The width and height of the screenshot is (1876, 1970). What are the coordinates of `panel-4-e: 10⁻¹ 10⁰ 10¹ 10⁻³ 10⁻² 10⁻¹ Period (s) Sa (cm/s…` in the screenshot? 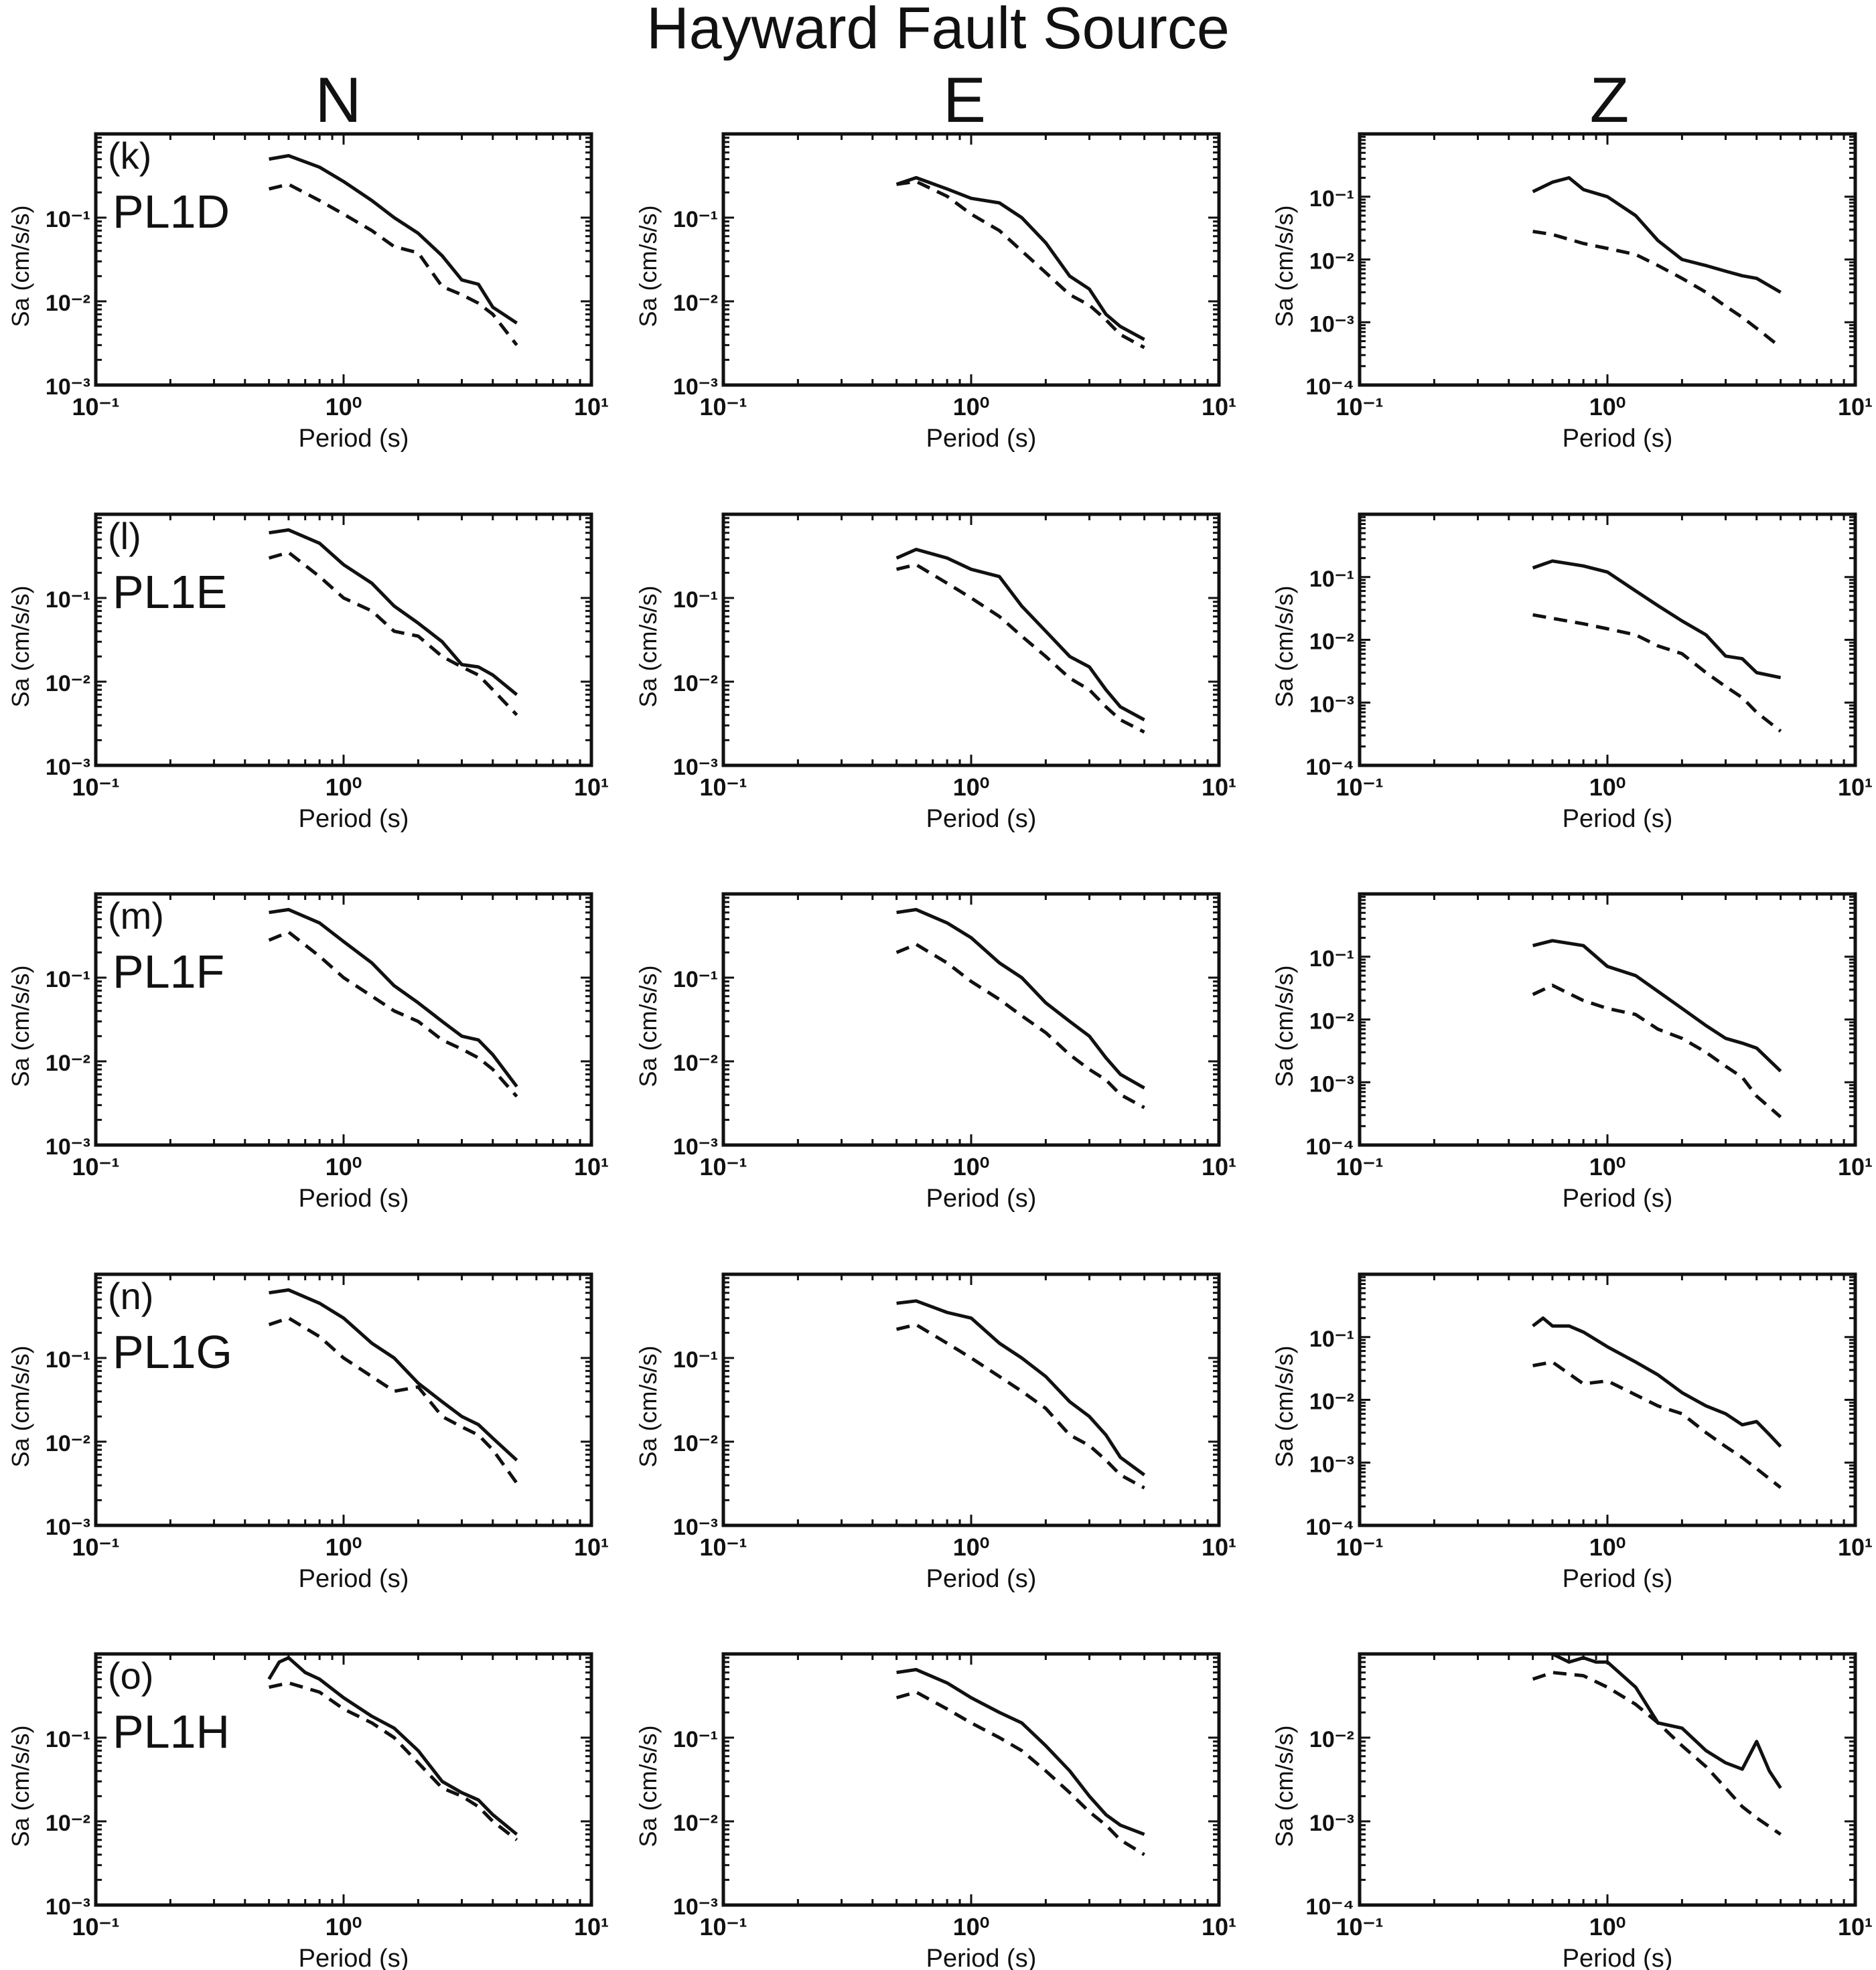 It's located at (935, 1433).